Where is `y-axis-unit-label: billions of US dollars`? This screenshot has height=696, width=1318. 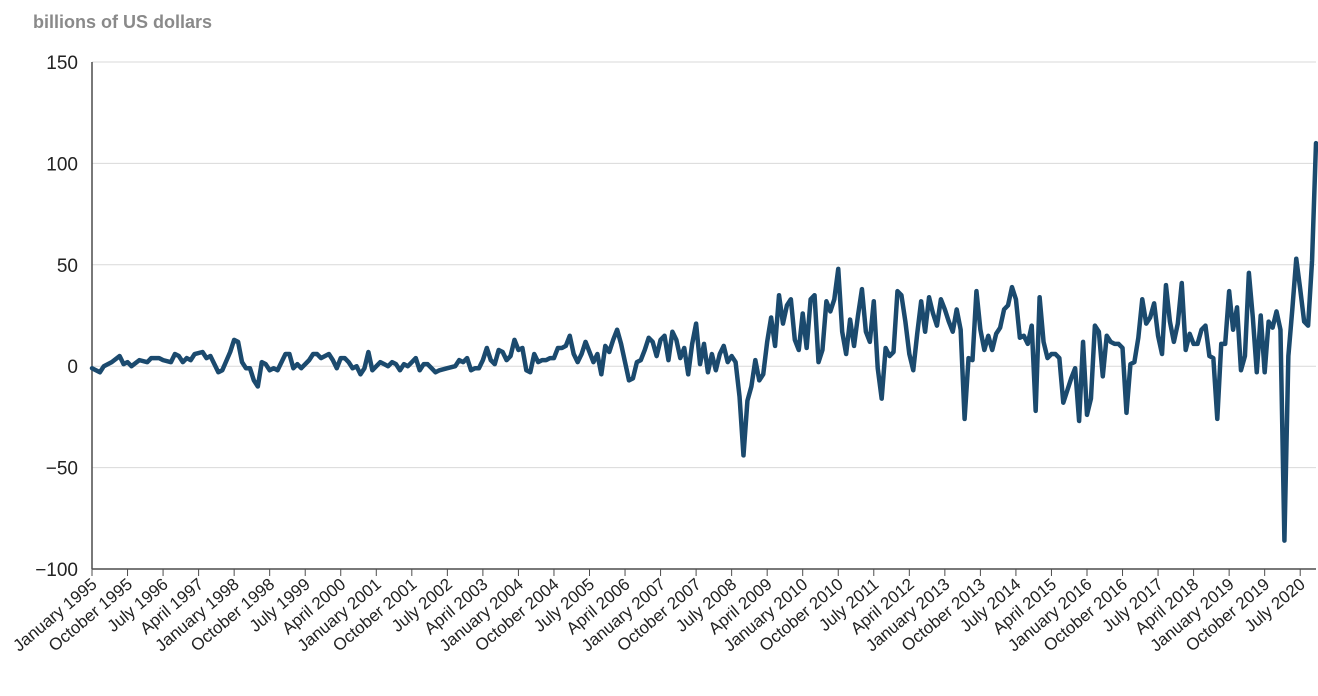
y-axis-unit-label: billions of US dollars is located at coordinates (123, 22).